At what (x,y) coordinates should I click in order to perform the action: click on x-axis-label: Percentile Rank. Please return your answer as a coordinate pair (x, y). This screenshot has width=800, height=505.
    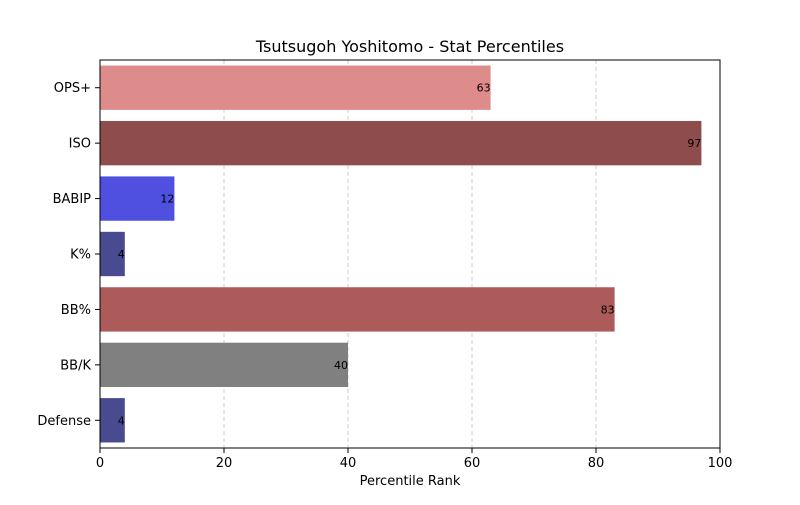
    Looking at the image, I should click on (410, 481).